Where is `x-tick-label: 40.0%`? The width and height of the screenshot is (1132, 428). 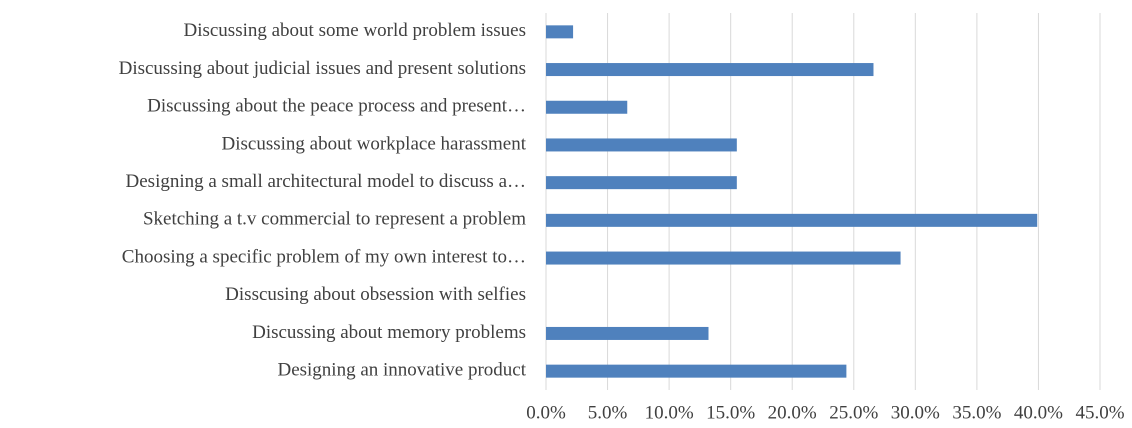 x-tick-label: 40.0% is located at coordinates (1038, 412).